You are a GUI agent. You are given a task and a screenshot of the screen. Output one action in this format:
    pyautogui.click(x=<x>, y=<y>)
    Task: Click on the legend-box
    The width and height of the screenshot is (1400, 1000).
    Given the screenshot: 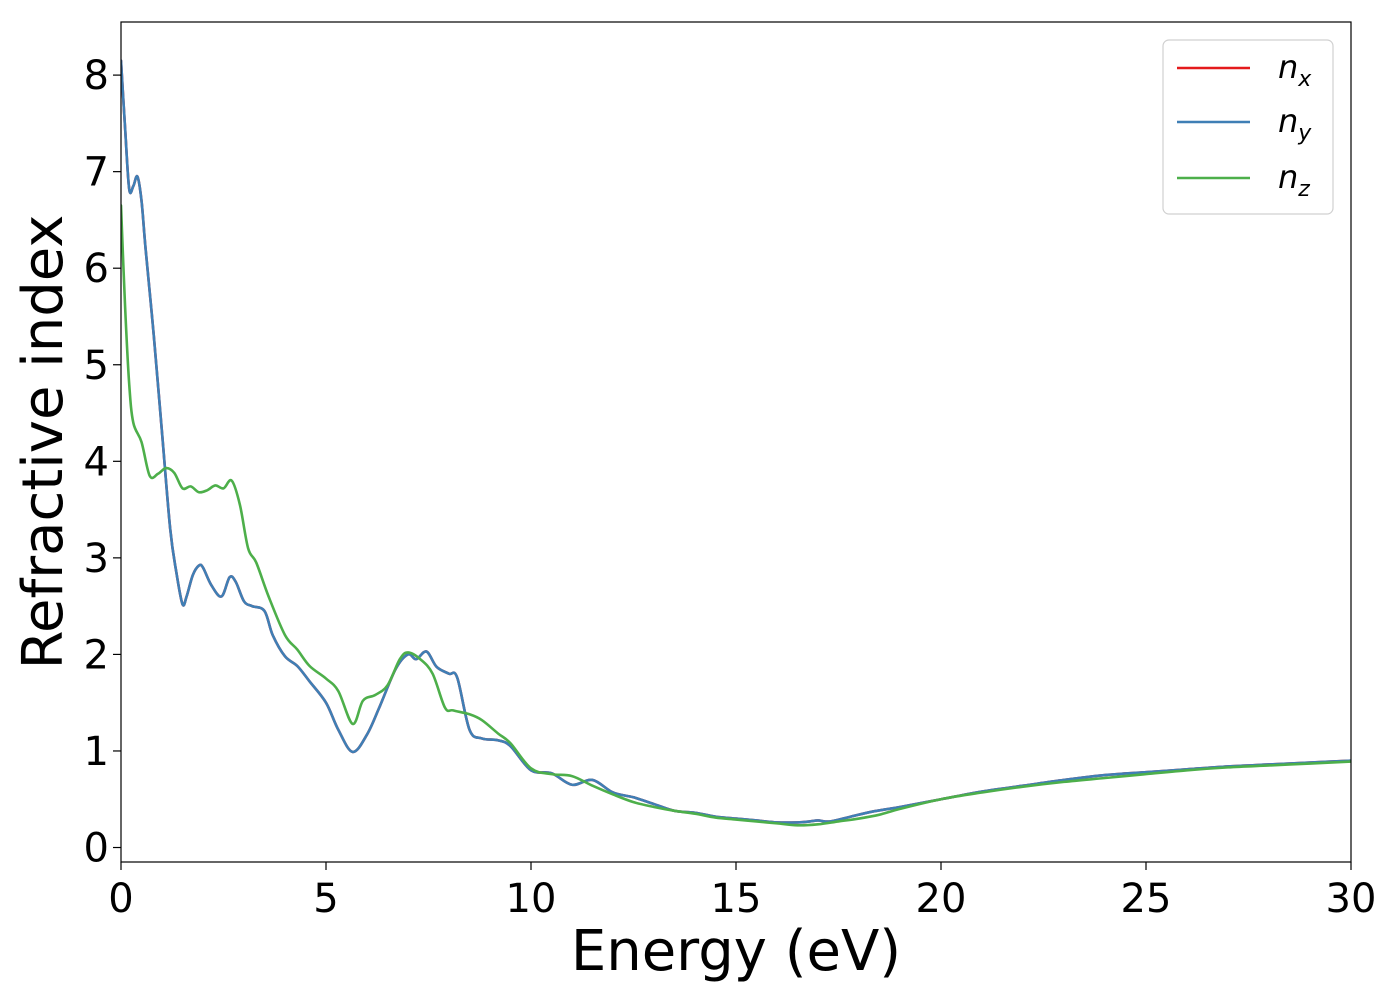 What is the action you would take?
    pyautogui.click(x=1248, y=127)
    